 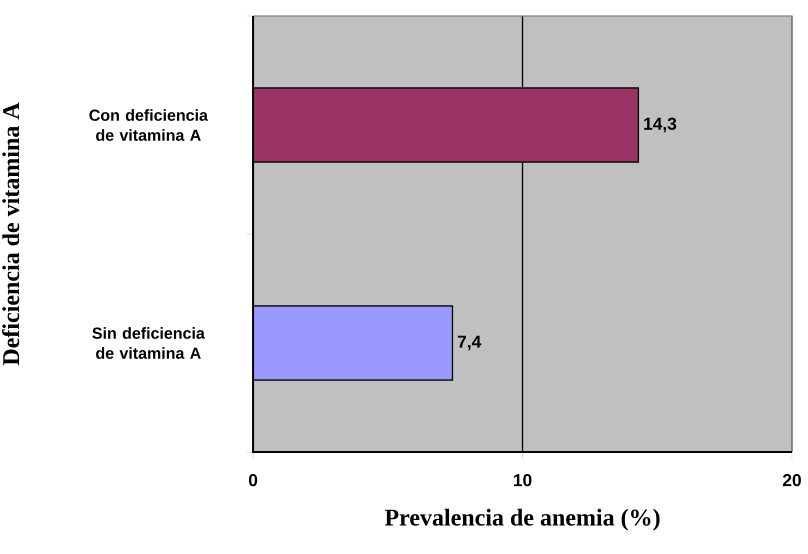 I want to click on x-axis-title: Prevalencia de anemia (%), so click(x=522, y=519).